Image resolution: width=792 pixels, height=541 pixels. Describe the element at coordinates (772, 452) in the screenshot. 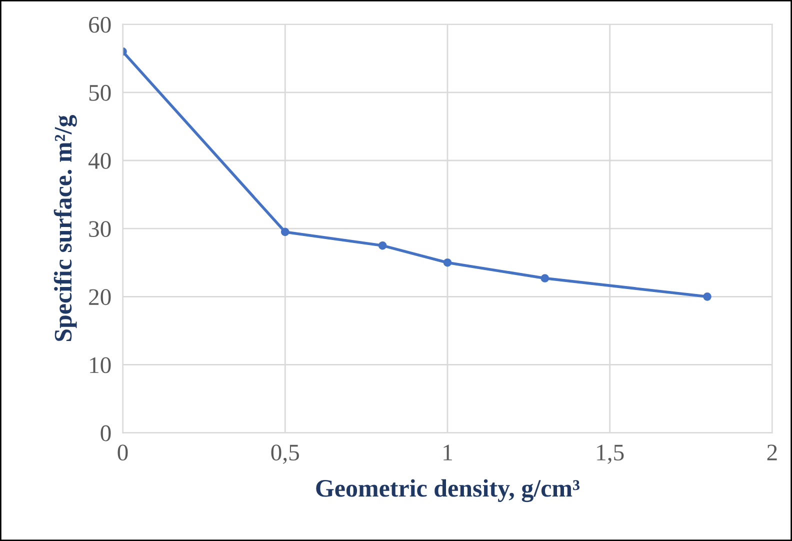

I see `x-tick-label: 2` at that location.